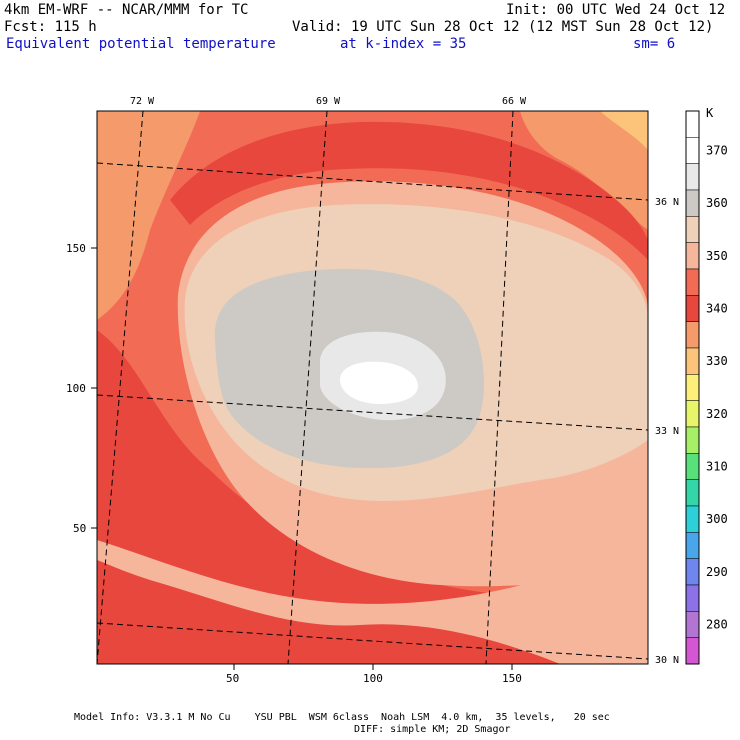 The width and height of the screenshot is (740, 740). I want to click on colorbar-label: 290, so click(717, 572).